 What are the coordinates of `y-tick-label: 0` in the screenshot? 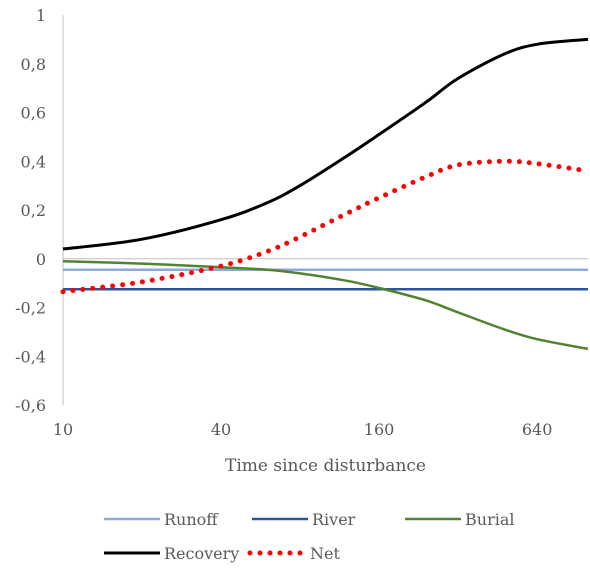 It's located at (41, 259).